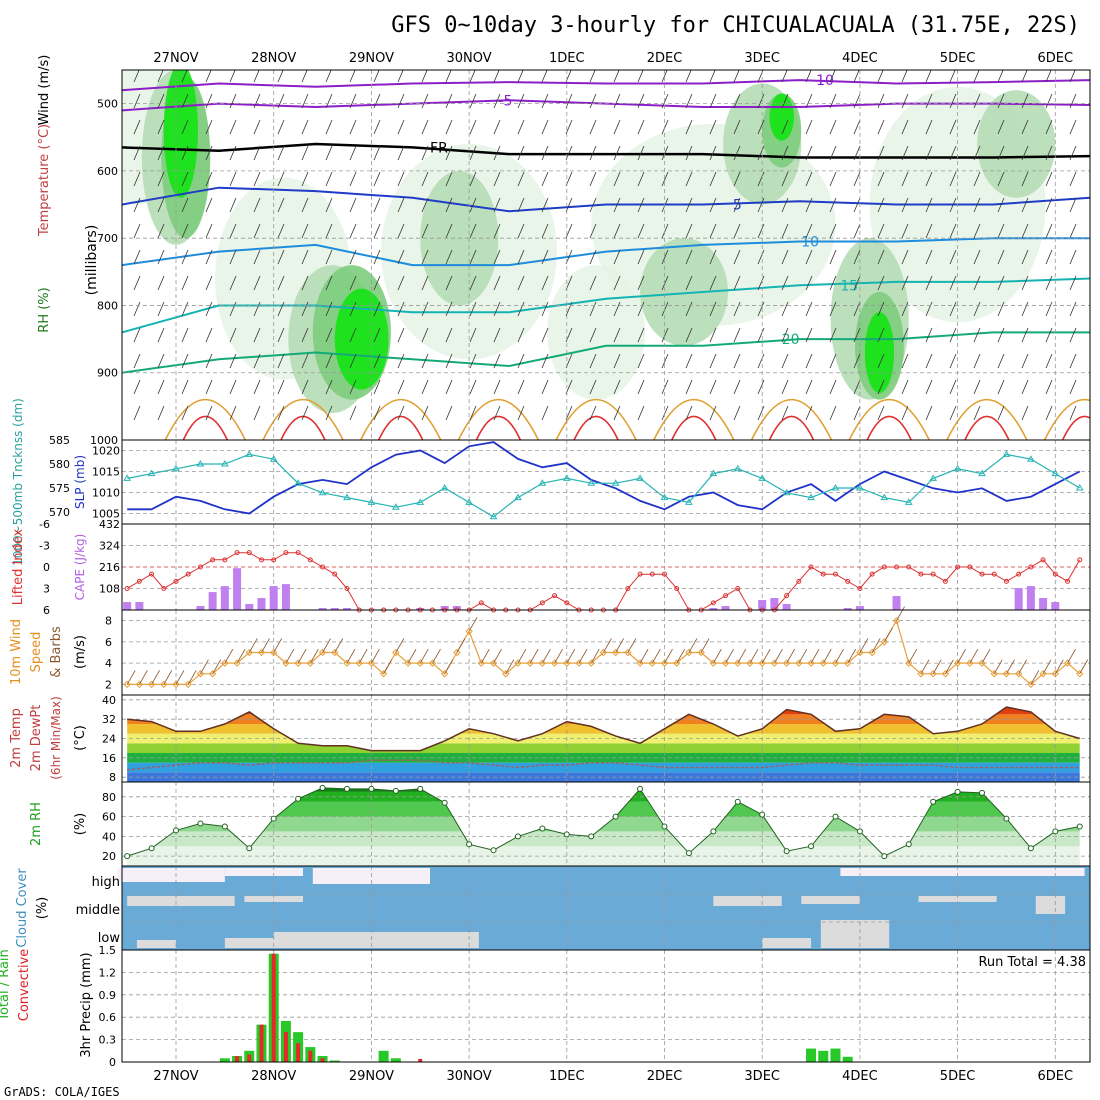 The height and width of the screenshot is (1100, 1100). What do you see at coordinates (109, 524) in the screenshot?
I see `tick-label: 432` at bounding box center [109, 524].